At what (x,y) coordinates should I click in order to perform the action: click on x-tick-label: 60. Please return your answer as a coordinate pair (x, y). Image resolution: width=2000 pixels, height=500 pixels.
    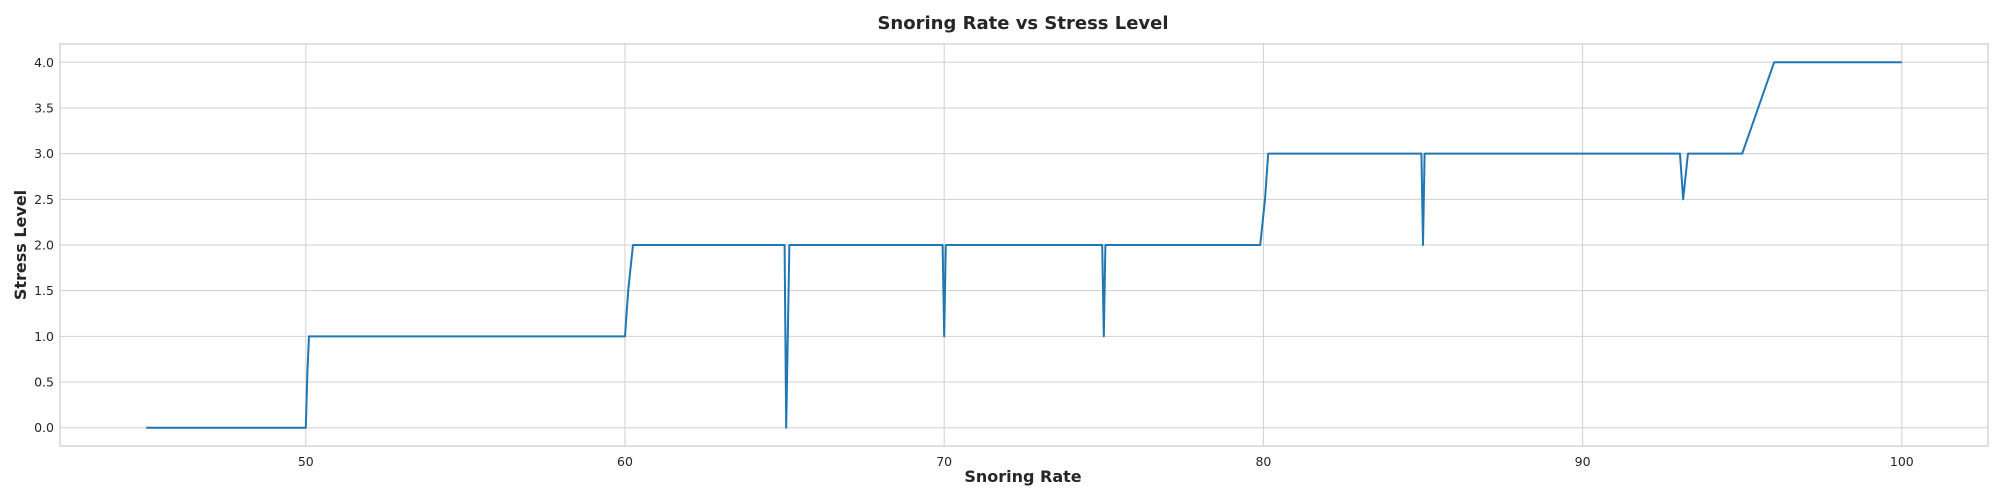
    Looking at the image, I should click on (625, 461).